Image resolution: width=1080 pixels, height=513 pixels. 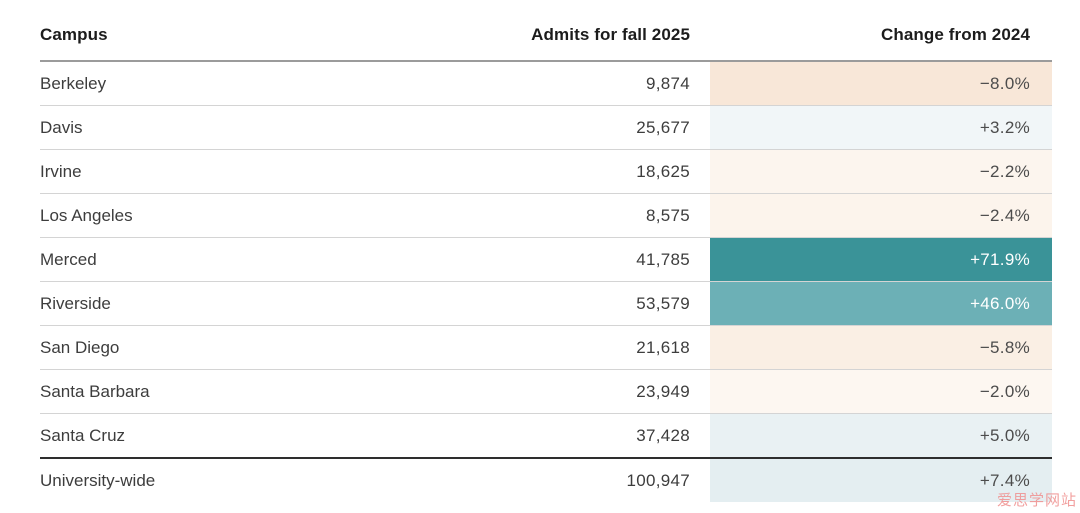 What do you see at coordinates (220, 347) in the screenshot?
I see `campus-cell: San Diego` at bounding box center [220, 347].